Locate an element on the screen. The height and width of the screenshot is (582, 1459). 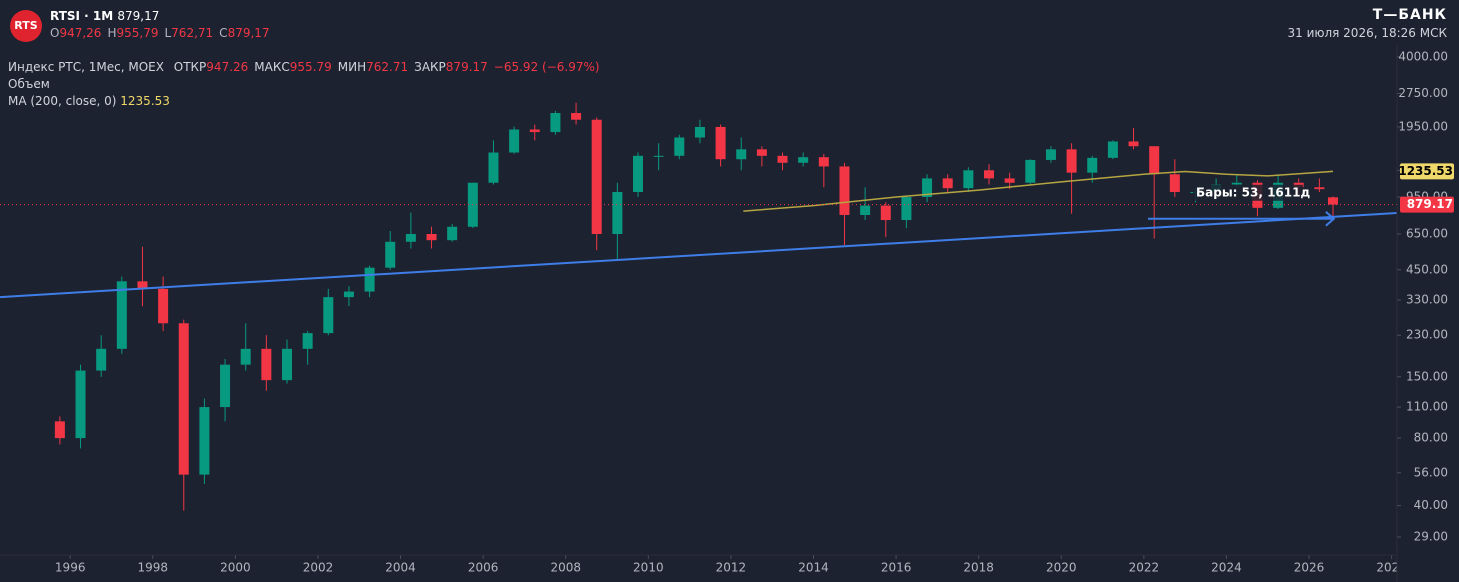
x-tick-label: 2012 is located at coordinates (731, 568).